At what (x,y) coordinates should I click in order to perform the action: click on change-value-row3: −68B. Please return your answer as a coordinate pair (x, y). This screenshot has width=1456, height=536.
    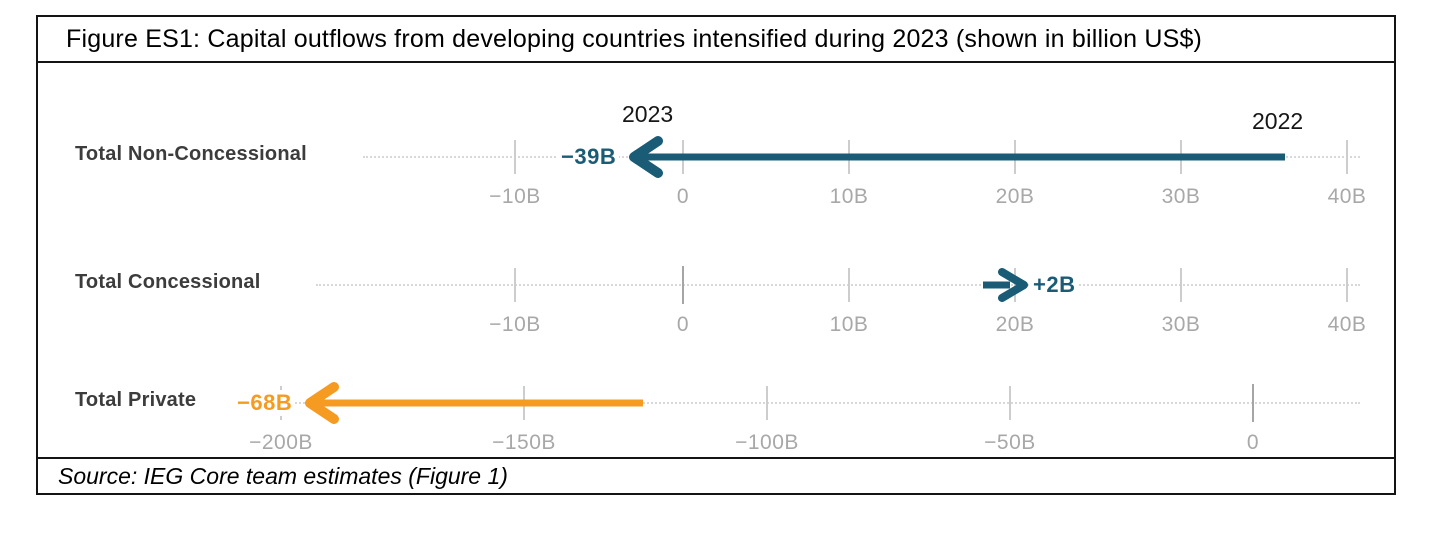
    Looking at the image, I should click on (265, 403).